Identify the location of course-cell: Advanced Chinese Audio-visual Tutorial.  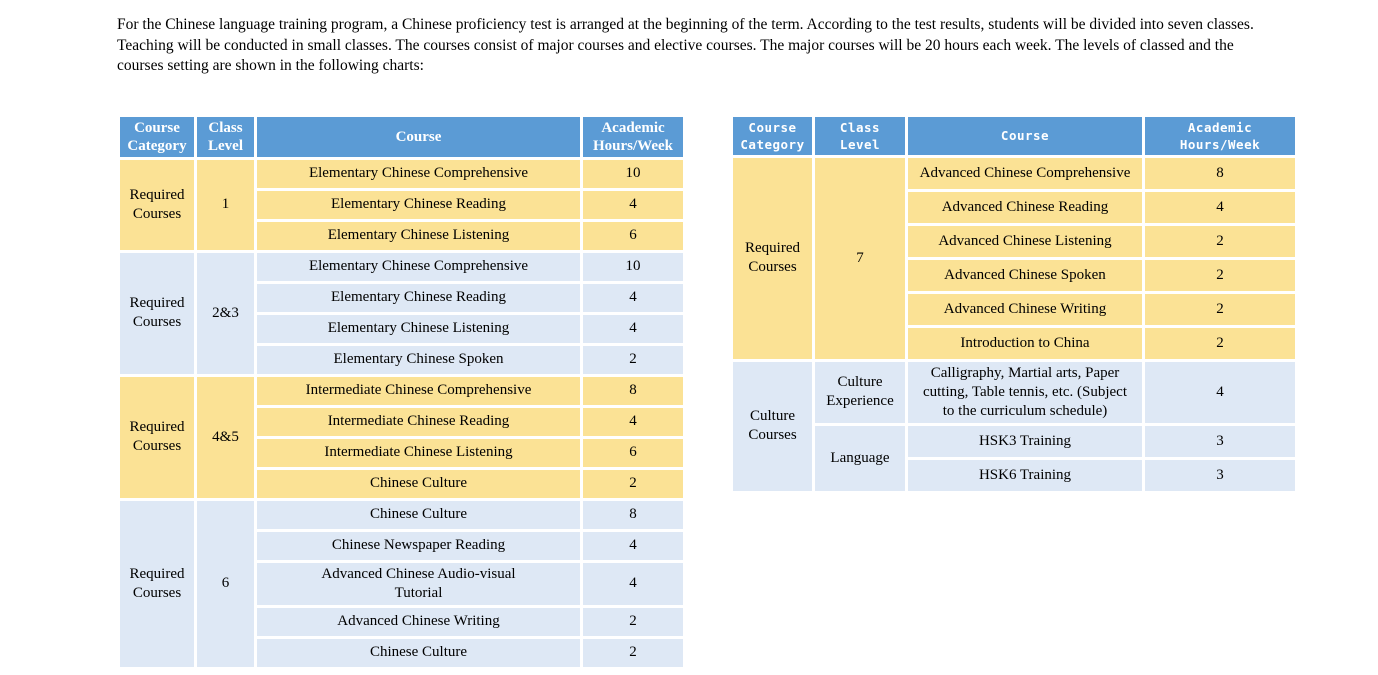
(418, 583).